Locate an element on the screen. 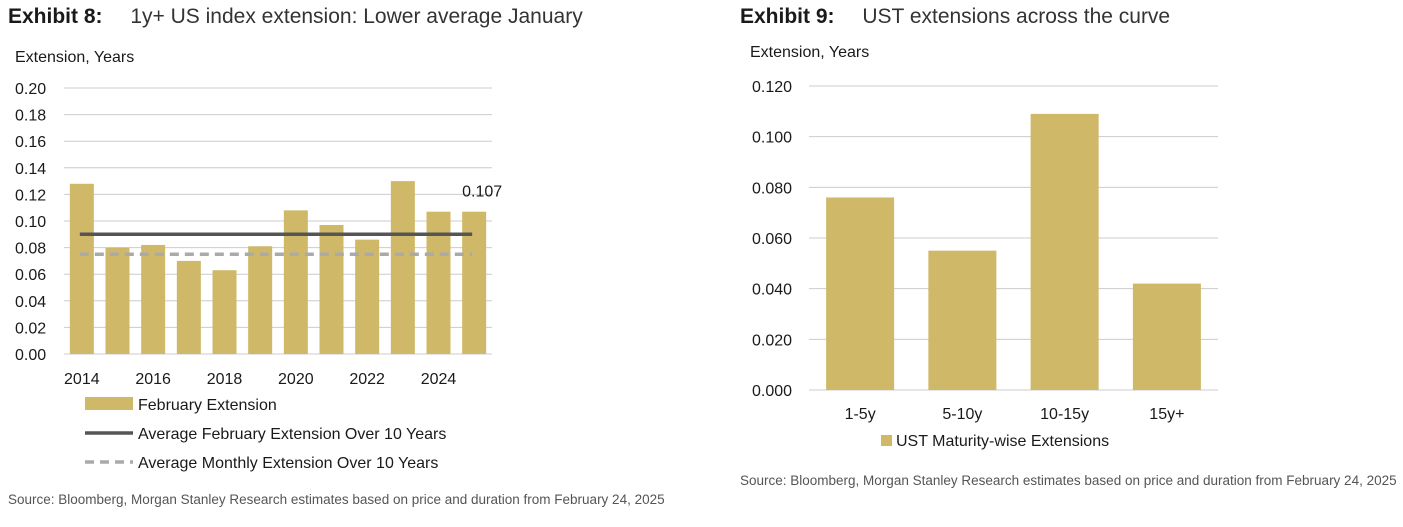 The width and height of the screenshot is (1403, 527). y-tick-label: 0.080 is located at coordinates (772, 188).